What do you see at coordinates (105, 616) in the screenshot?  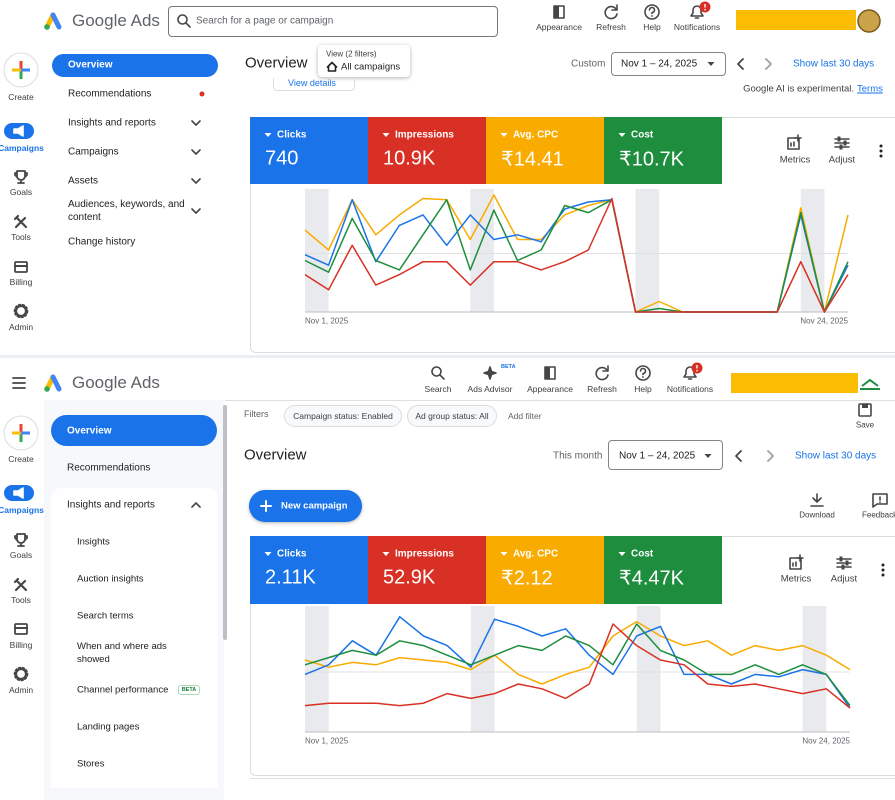 I see `subnav-item: Search terms` at bounding box center [105, 616].